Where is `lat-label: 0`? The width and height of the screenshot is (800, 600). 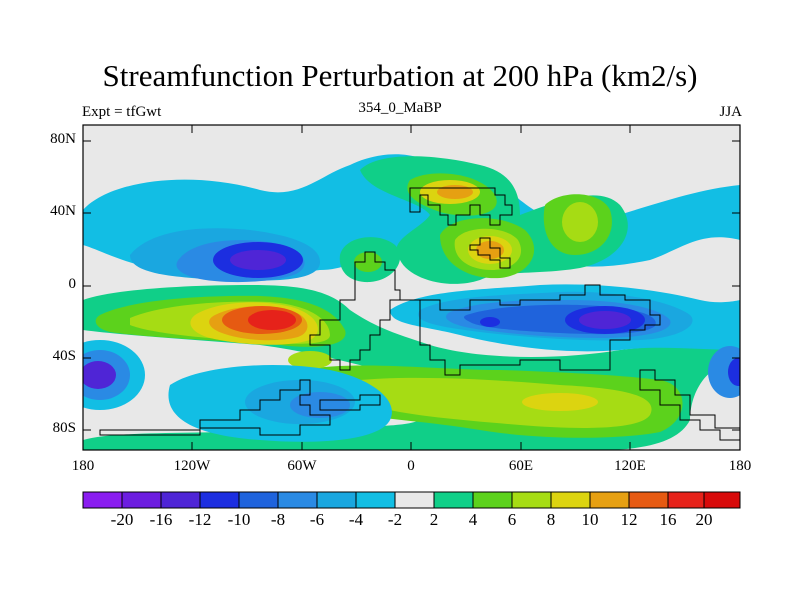 lat-label: 0 is located at coordinates (72, 284).